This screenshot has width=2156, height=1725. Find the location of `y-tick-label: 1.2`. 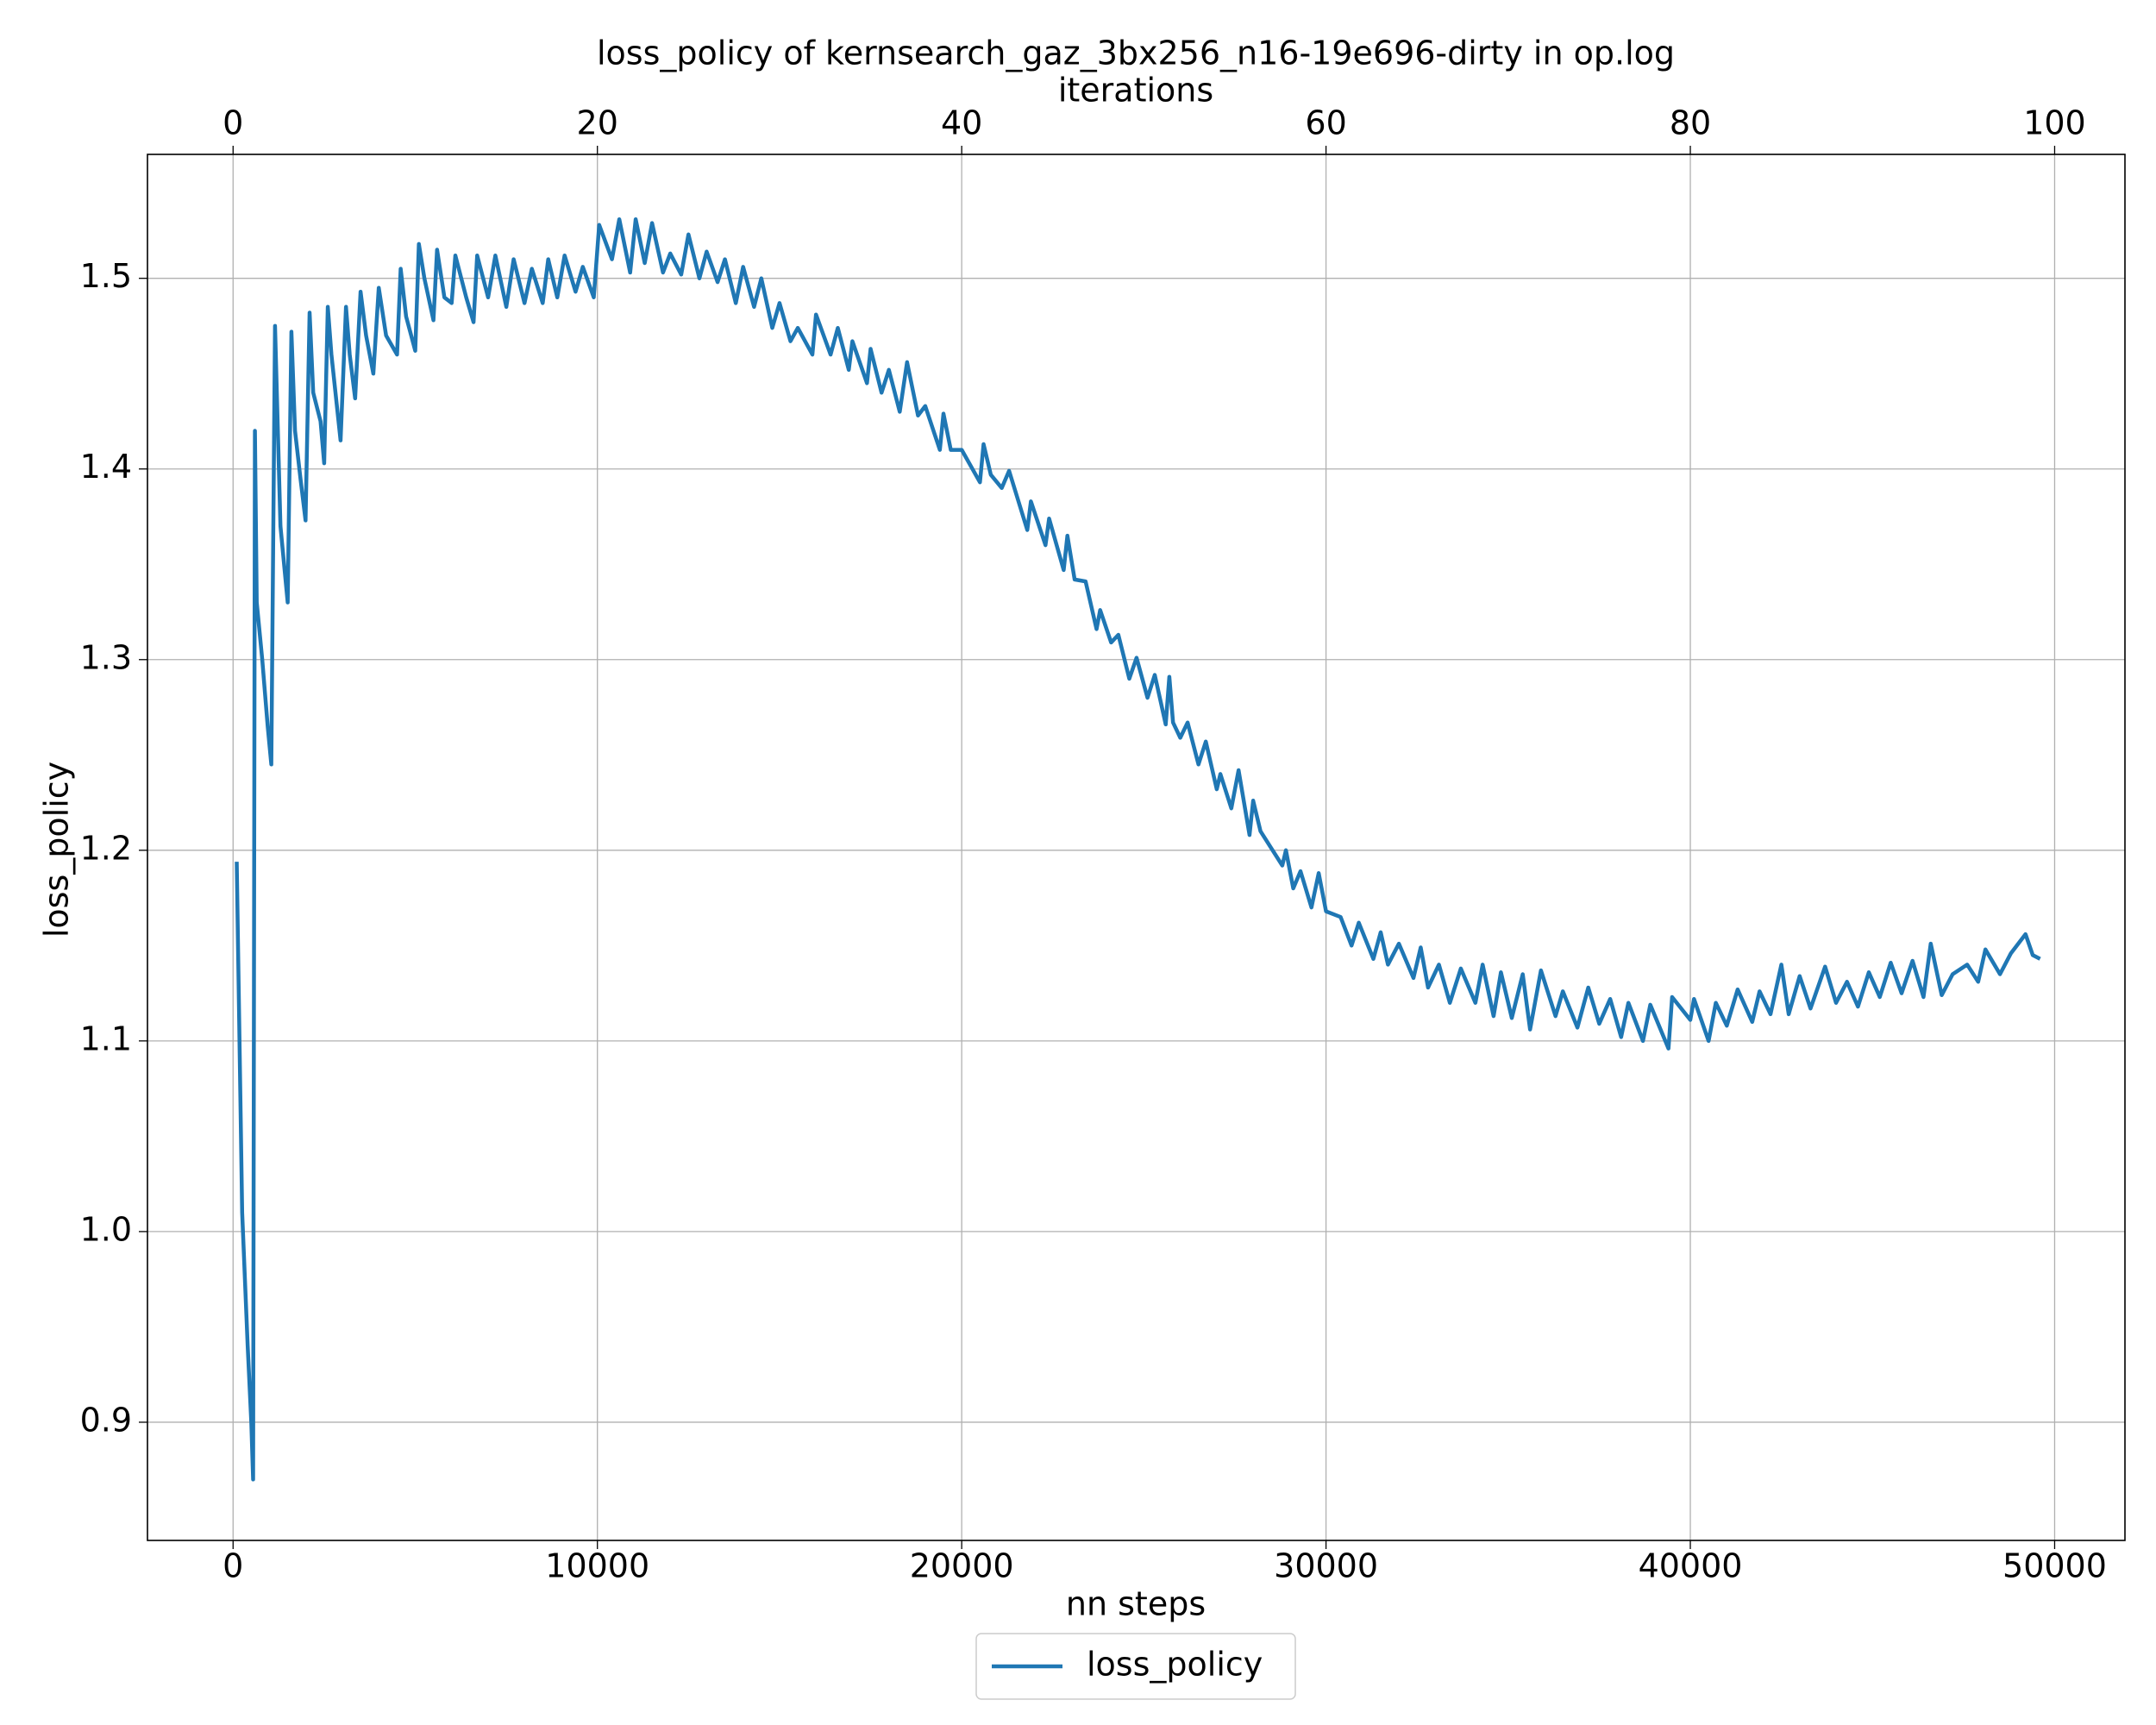

y-tick-label: 1.2 is located at coordinates (106, 848).